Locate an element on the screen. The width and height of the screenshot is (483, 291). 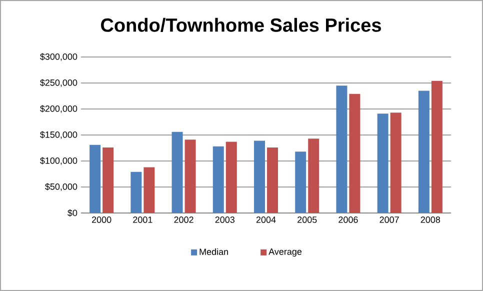
x-tick-label: 2003 is located at coordinates (224, 219).